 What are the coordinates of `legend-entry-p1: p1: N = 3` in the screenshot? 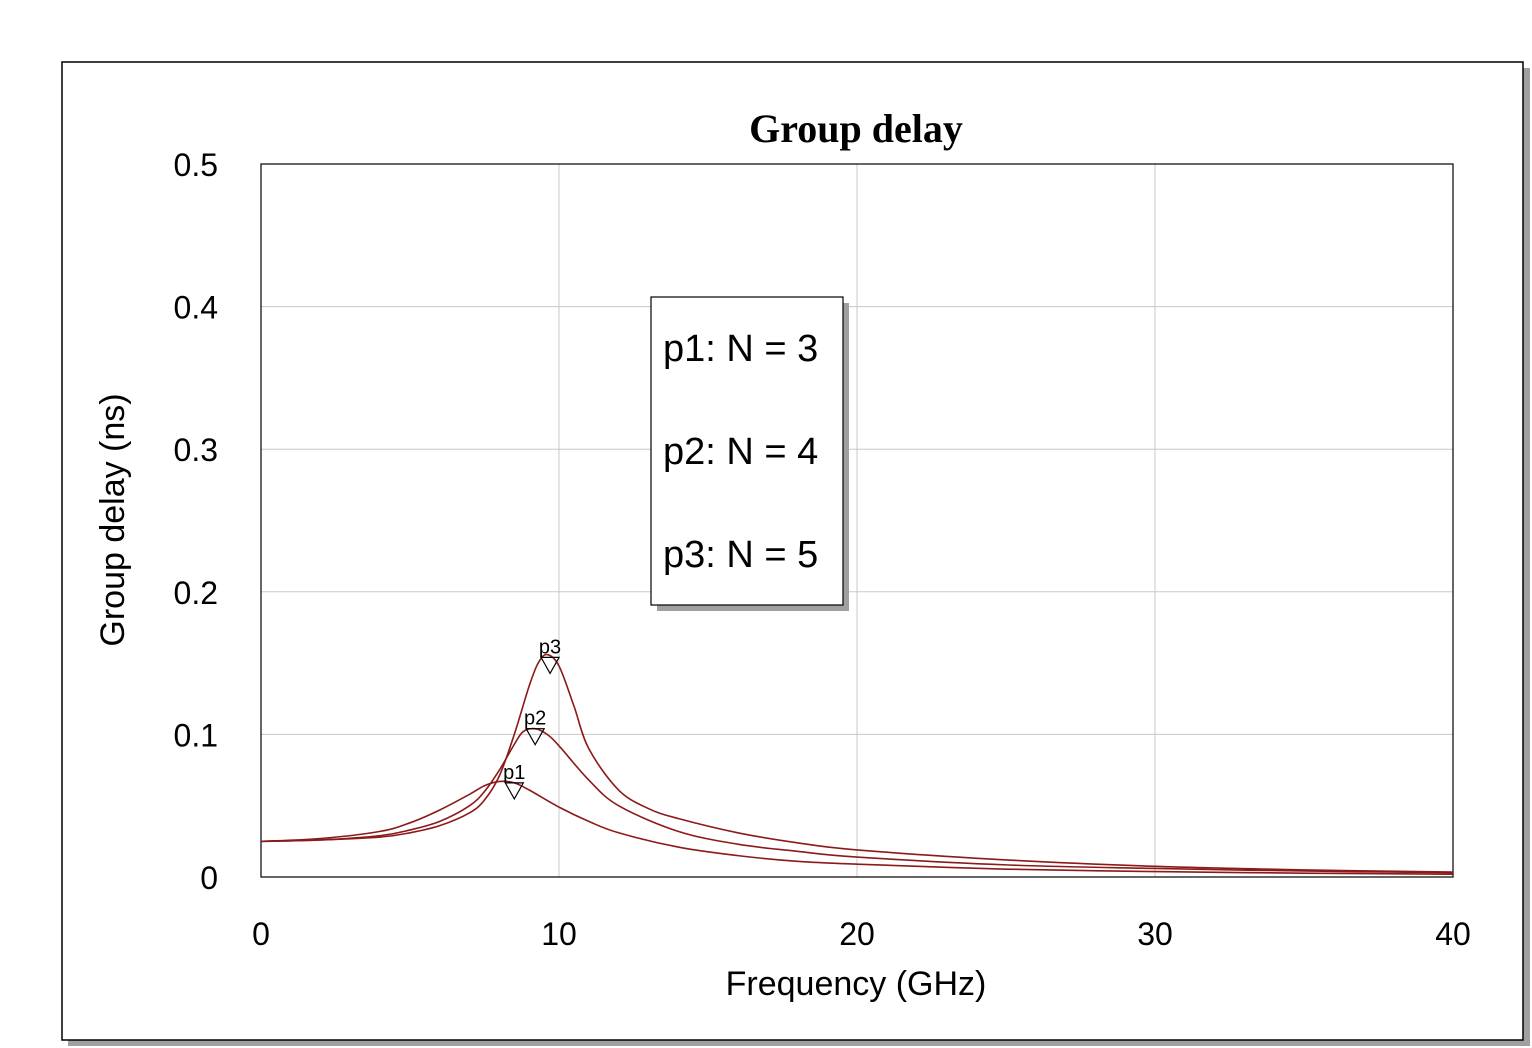 It's located at (740, 349).